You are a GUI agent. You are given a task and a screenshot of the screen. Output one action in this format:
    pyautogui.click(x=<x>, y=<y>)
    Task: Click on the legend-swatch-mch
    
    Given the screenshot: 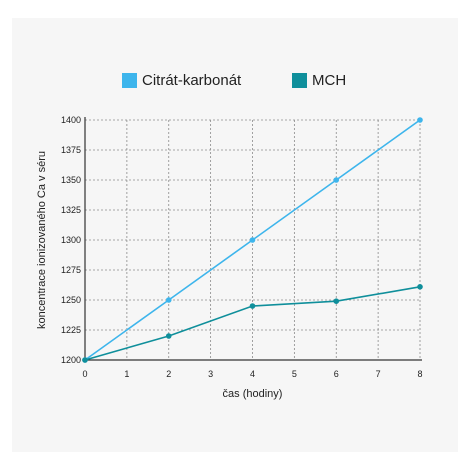 What is the action you would take?
    pyautogui.click(x=299, y=80)
    